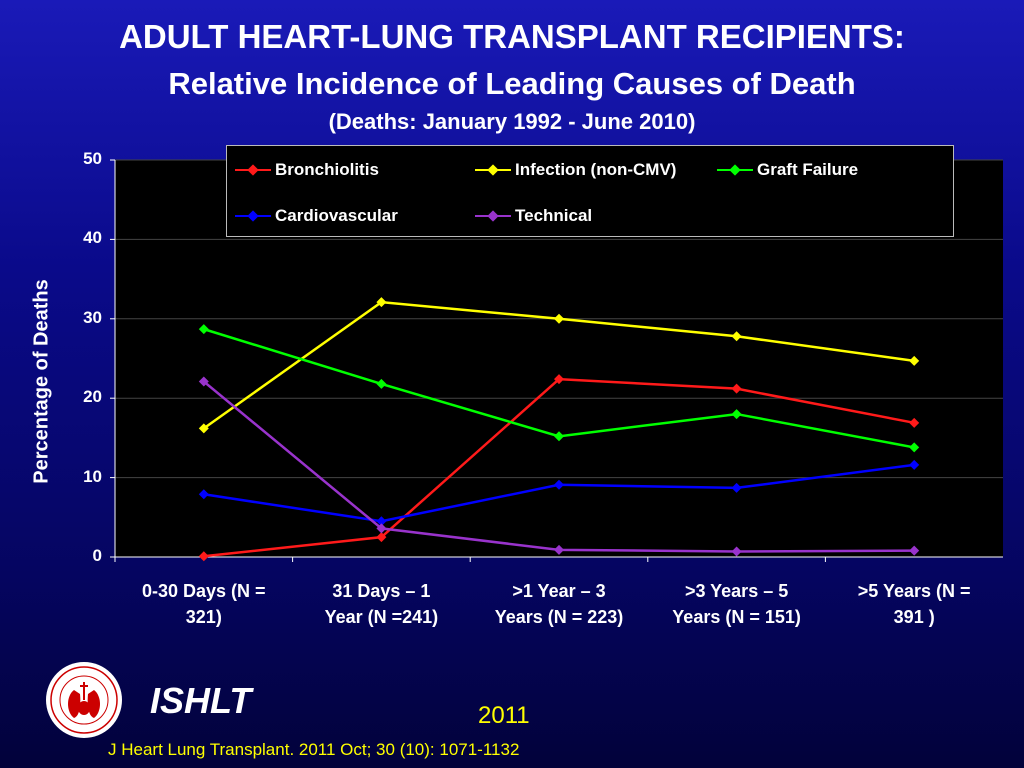 This screenshot has height=768, width=1024. What do you see at coordinates (554, 215) in the screenshot?
I see `legend-label: Technical` at bounding box center [554, 215].